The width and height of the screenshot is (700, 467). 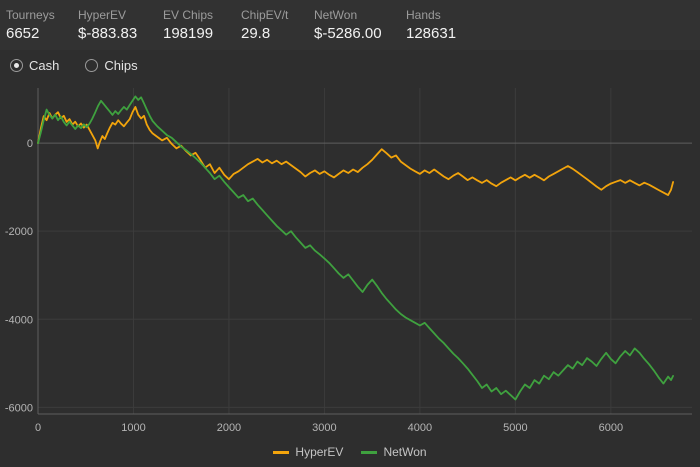 I want to click on radio-selected-icon, so click(x=16, y=65).